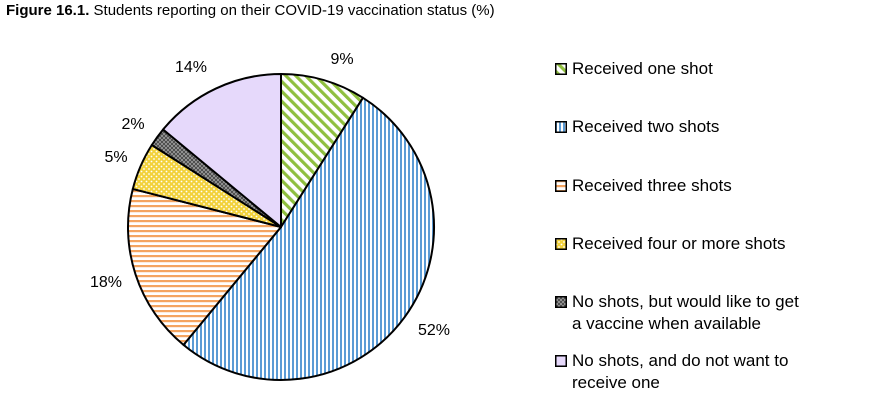 This screenshot has width=870, height=413. I want to click on legend-item-1: Received one shot, so click(705, 69).